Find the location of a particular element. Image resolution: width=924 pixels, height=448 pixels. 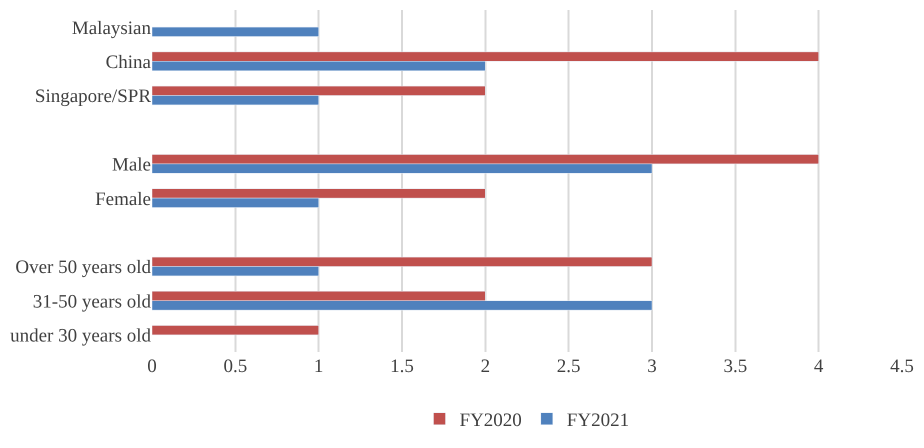

y-tick-label: Singapore/SPR is located at coordinates (93, 97).